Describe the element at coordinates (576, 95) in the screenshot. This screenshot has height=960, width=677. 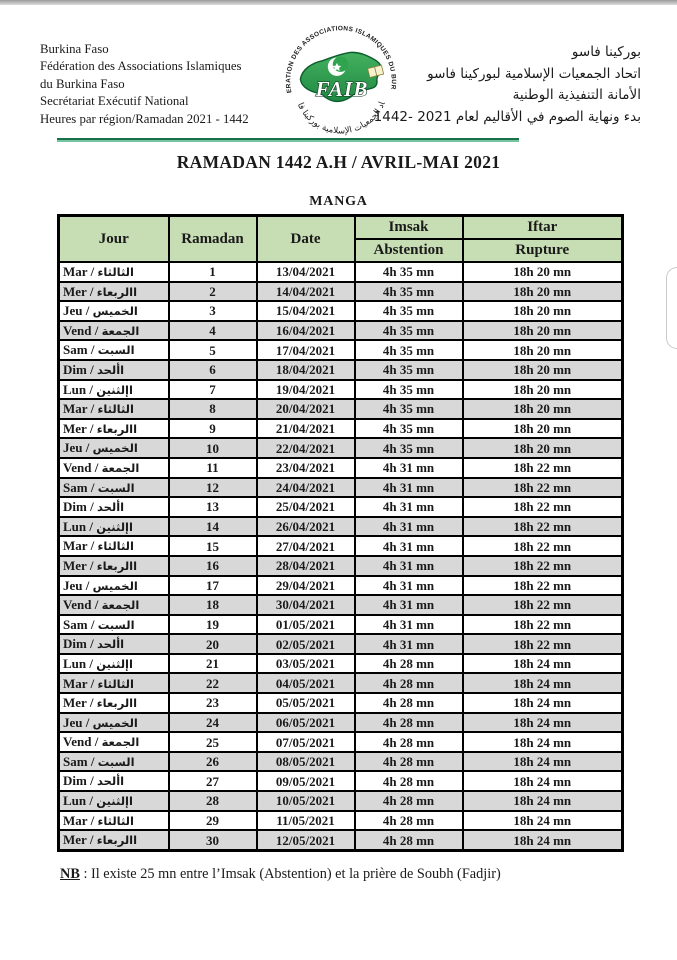
I see `header-line-ar-secretariat: الأمانة التنفيذية الوطنية` at that location.